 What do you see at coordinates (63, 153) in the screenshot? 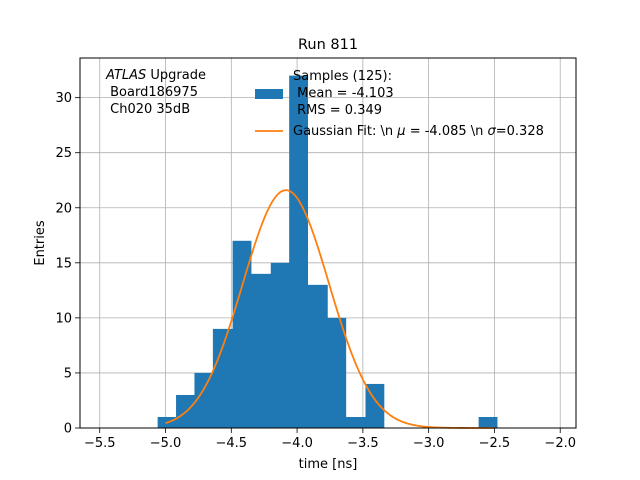
I see `y-tick-label: 25` at bounding box center [63, 153].